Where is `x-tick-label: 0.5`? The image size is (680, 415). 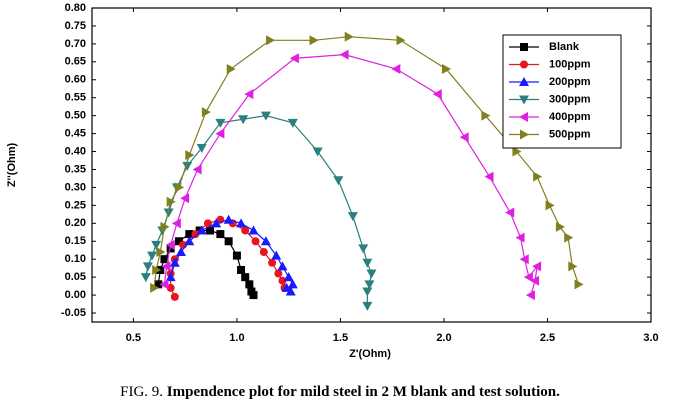 x-tick-label: 0.5 is located at coordinates (133, 338).